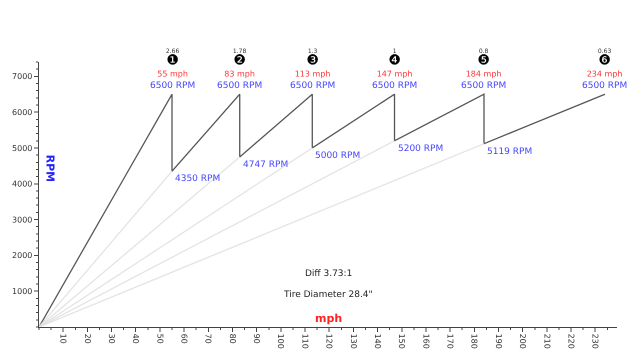  What do you see at coordinates (257, 339) in the screenshot?
I see `x-tick-label: 90` at bounding box center [257, 339].